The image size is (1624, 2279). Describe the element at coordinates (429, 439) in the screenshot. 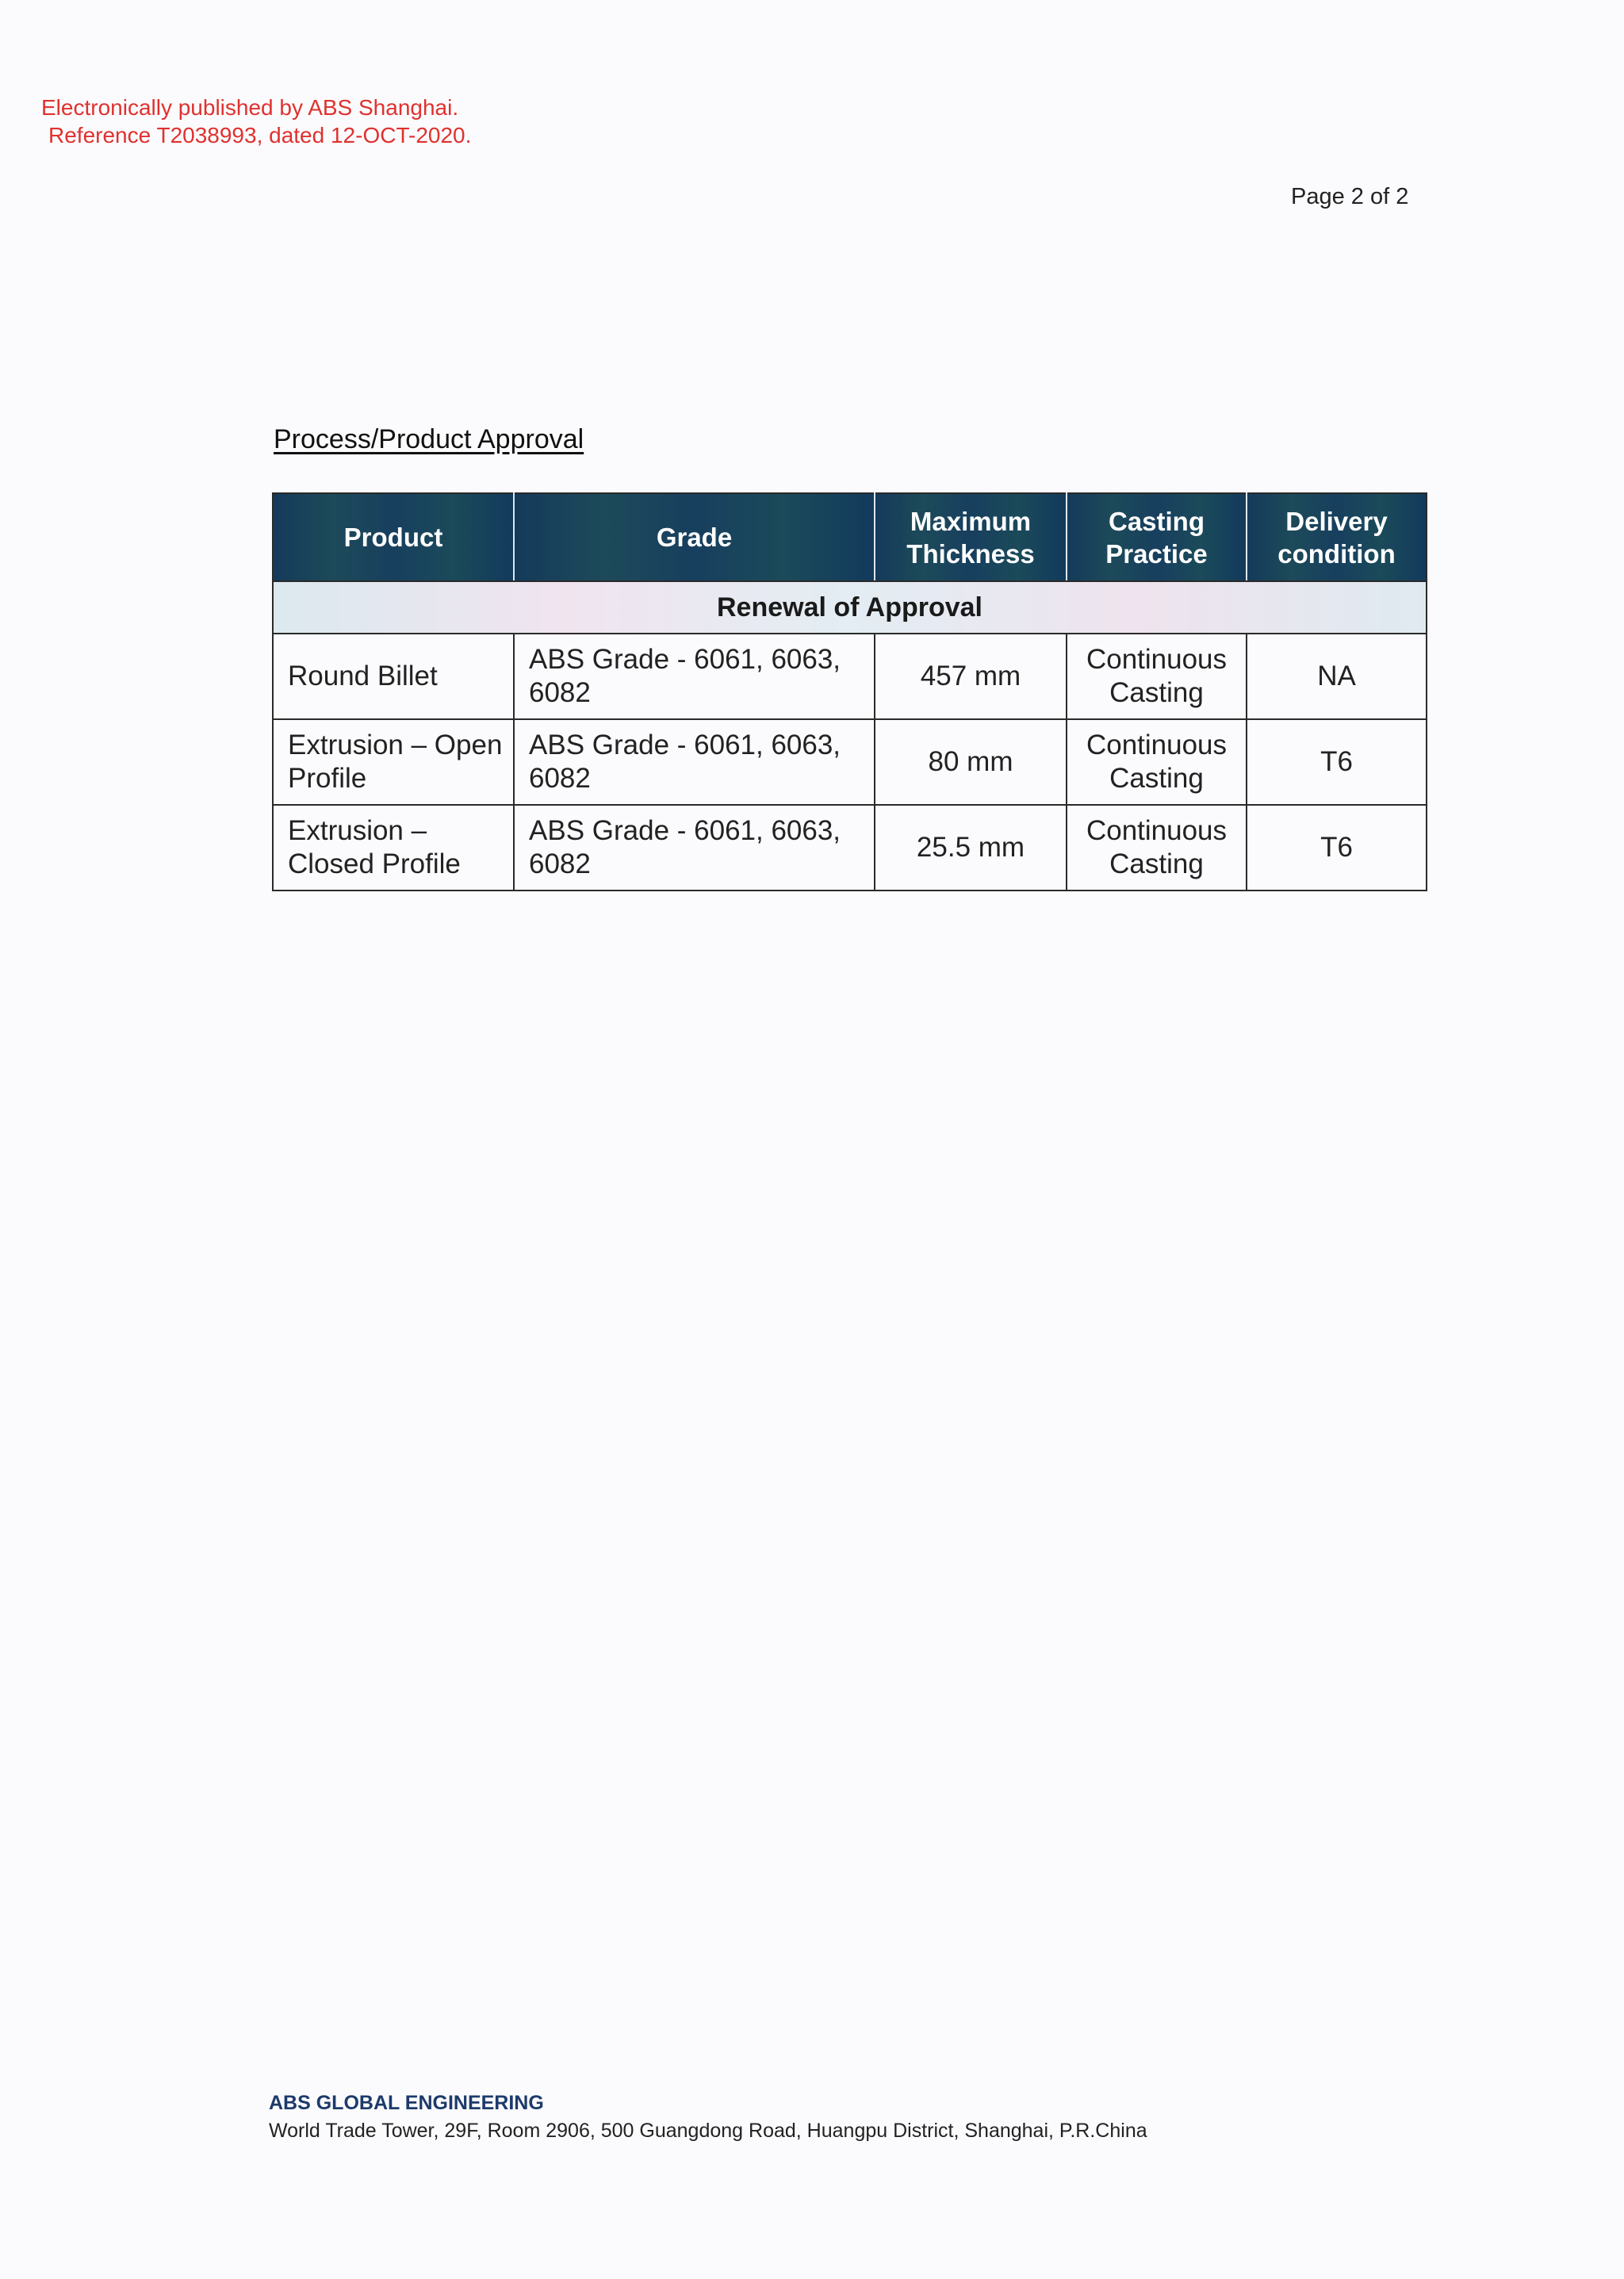

I see `section-title: Process/Product Approval` at that location.